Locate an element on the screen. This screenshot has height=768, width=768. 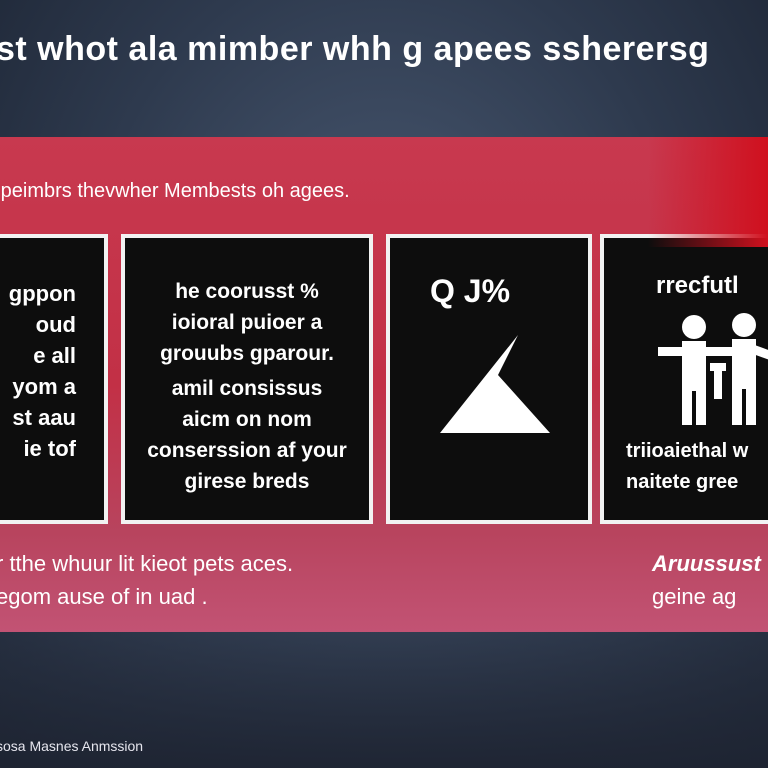
card-4-title: rrecfutl is located at coordinates (697, 285).